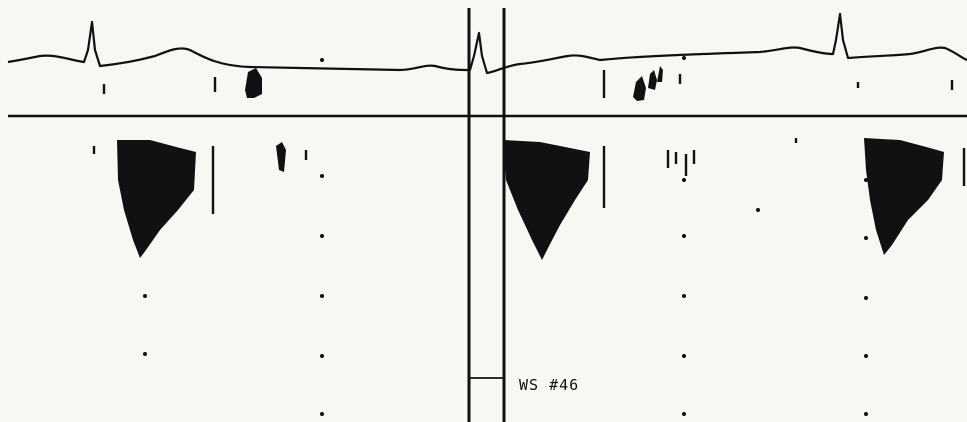 Image resolution: width=967 pixels, height=422 pixels. What do you see at coordinates (549, 385) in the screenshot?
I see `annotation-label: WS #46` at bounding box center [549, 385].